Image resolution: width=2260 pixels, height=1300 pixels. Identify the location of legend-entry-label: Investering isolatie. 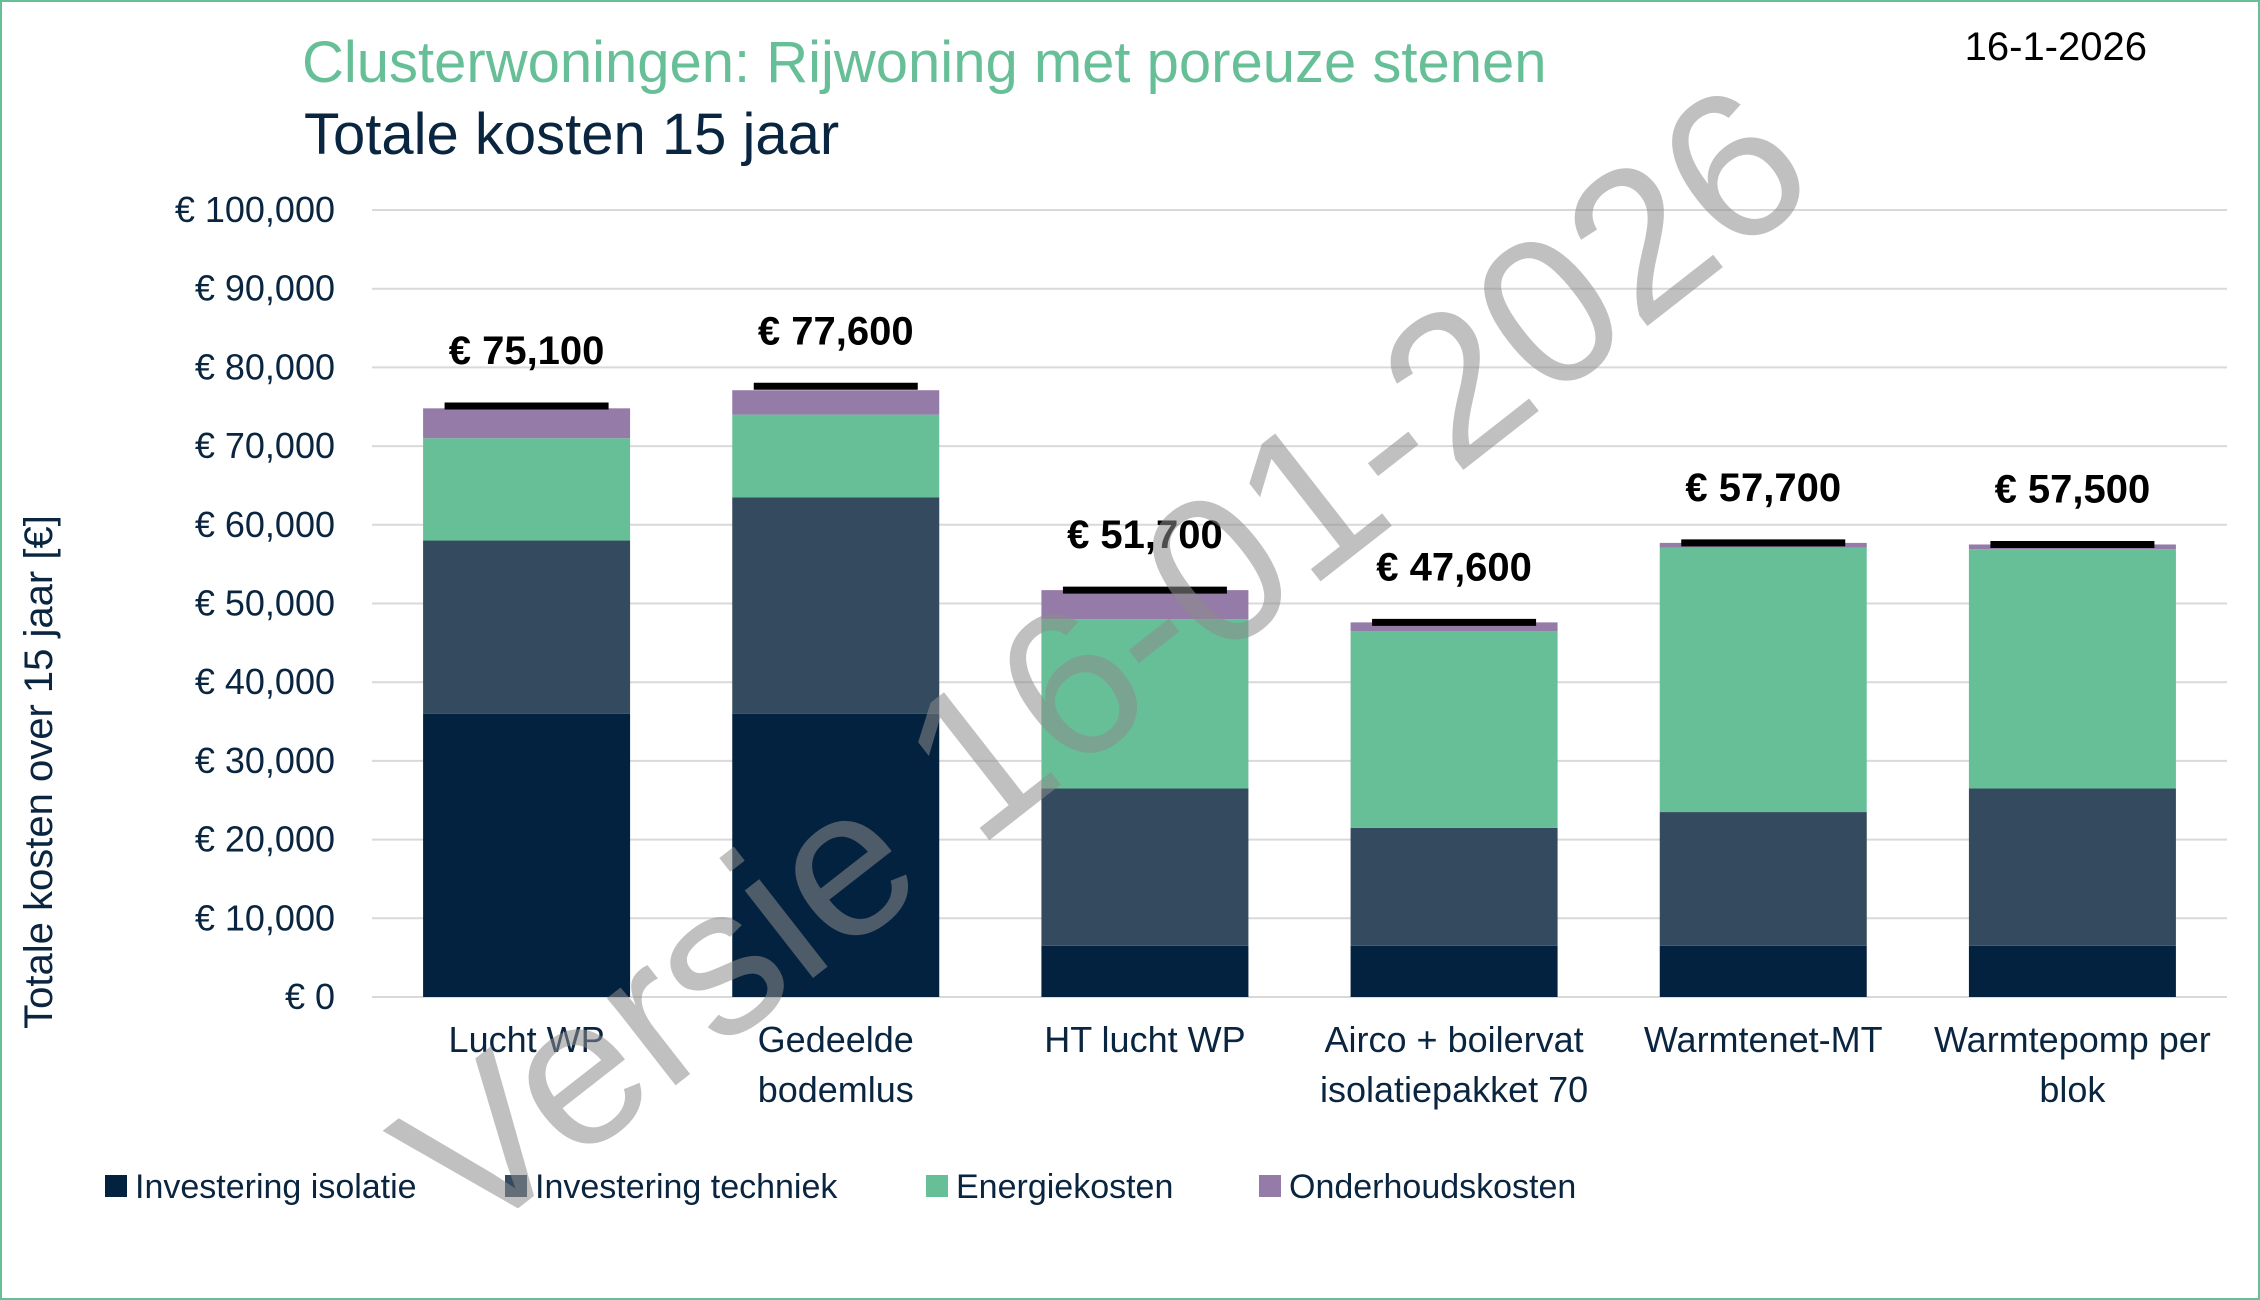
(276, 1187).